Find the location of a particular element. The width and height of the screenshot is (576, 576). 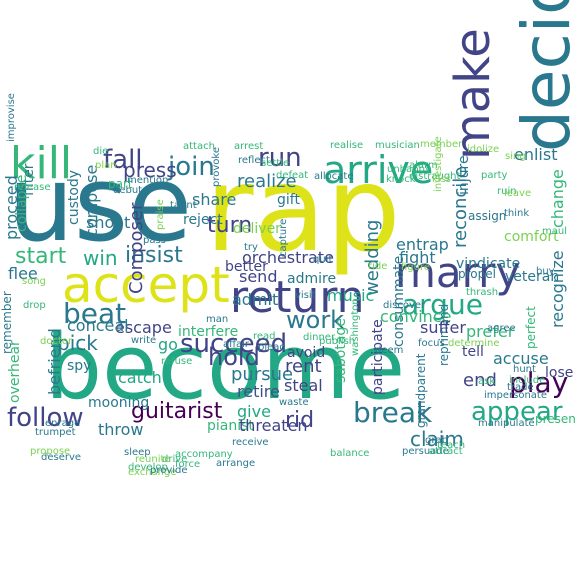

cloud-word: follow is located at coordinates (45, 418).